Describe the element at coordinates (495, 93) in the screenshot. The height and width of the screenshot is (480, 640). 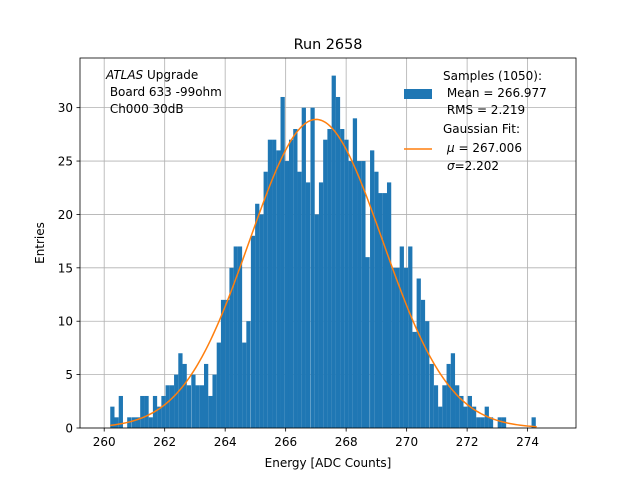
I see `legend-samples-mean: Mean = 266.977` at that location.